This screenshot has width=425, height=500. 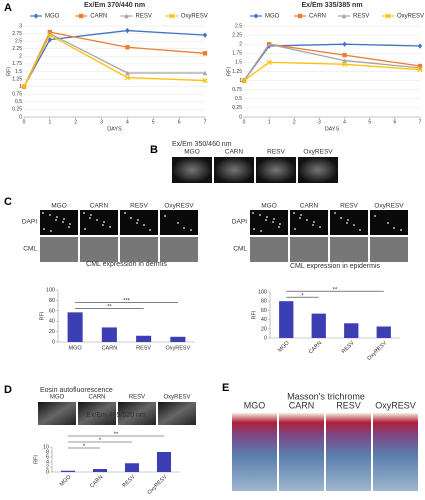 What do you see at coordinates (237, 90) in the screenshot?
I see `y-tick-label: 0.75` at bounding box center [237, 90].